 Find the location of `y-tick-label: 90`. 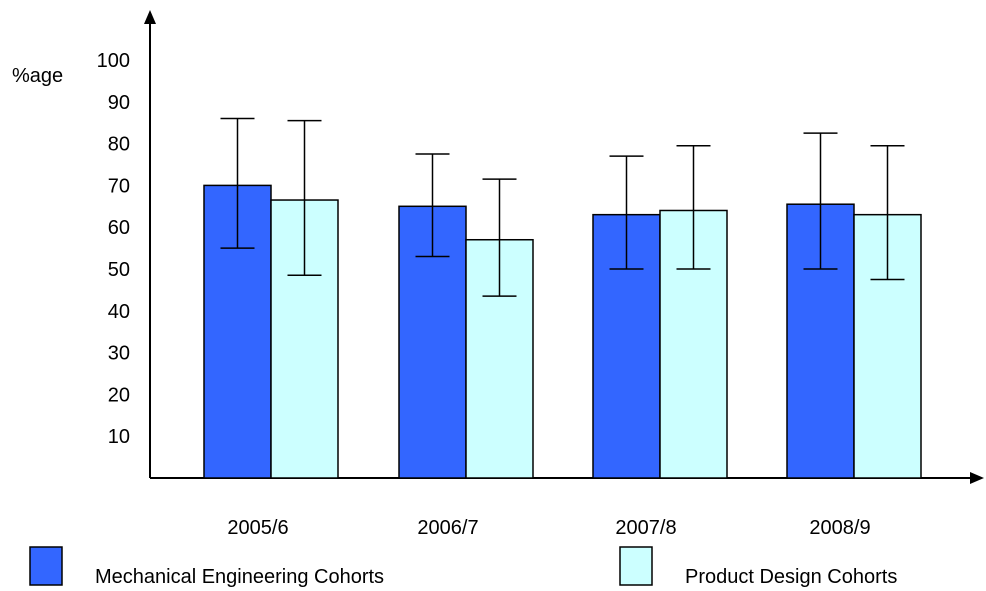

y-tick-label: 90 is located at coordinates (119, 103).